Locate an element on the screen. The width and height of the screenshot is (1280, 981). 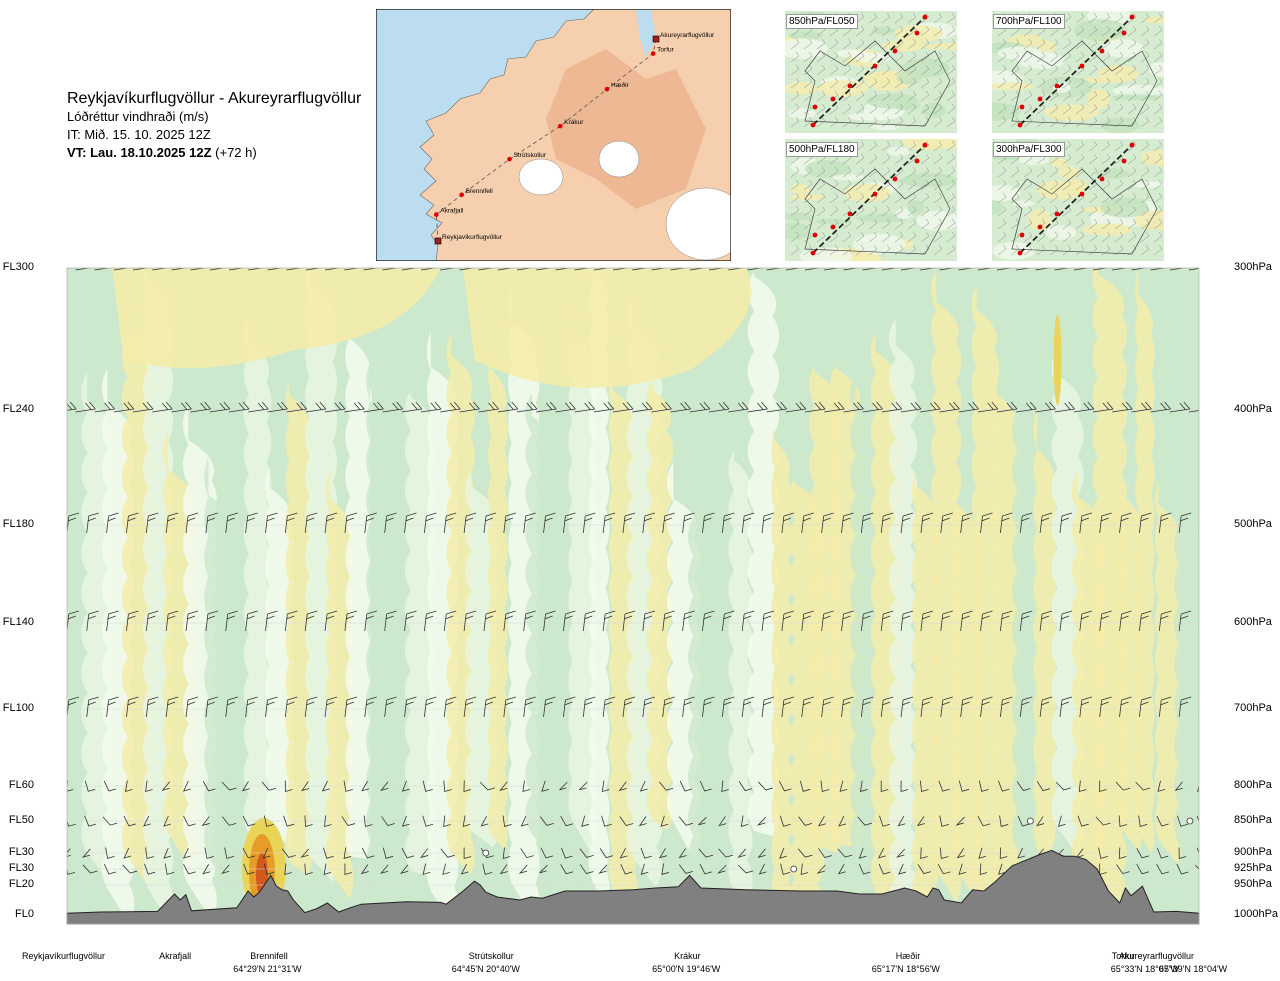
hpa-tick-label: 850hPa is located at coordinates (1253, 820).